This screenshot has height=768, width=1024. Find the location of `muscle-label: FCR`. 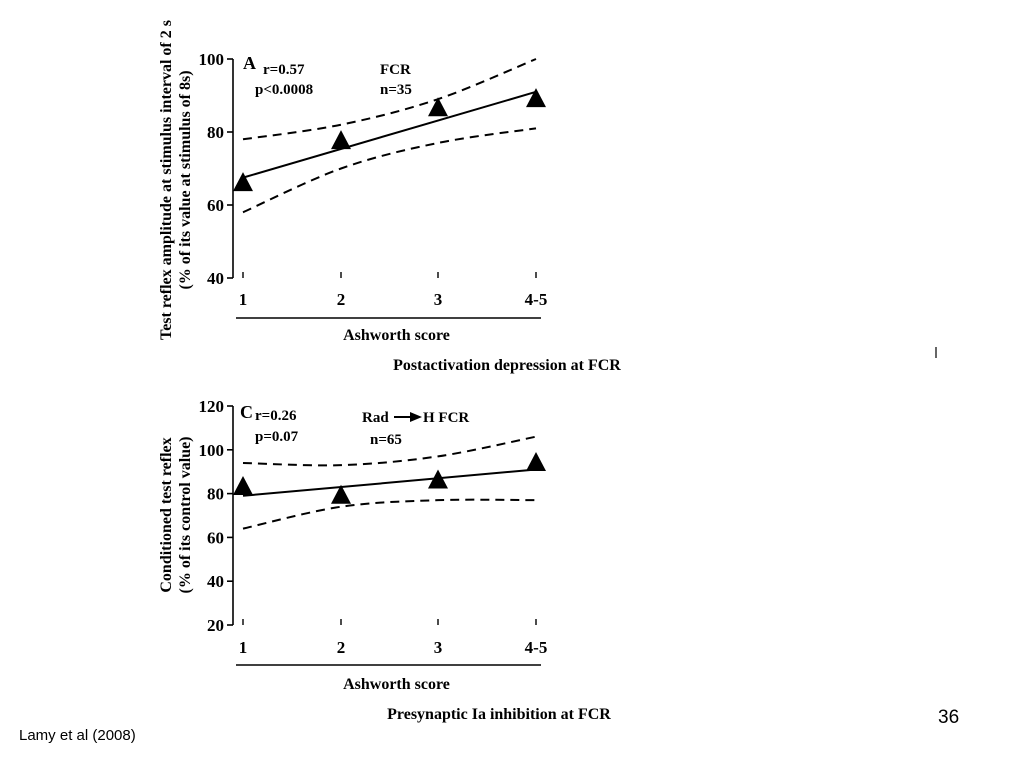

muscle-label: FCR is located at coordinates (395, 70).